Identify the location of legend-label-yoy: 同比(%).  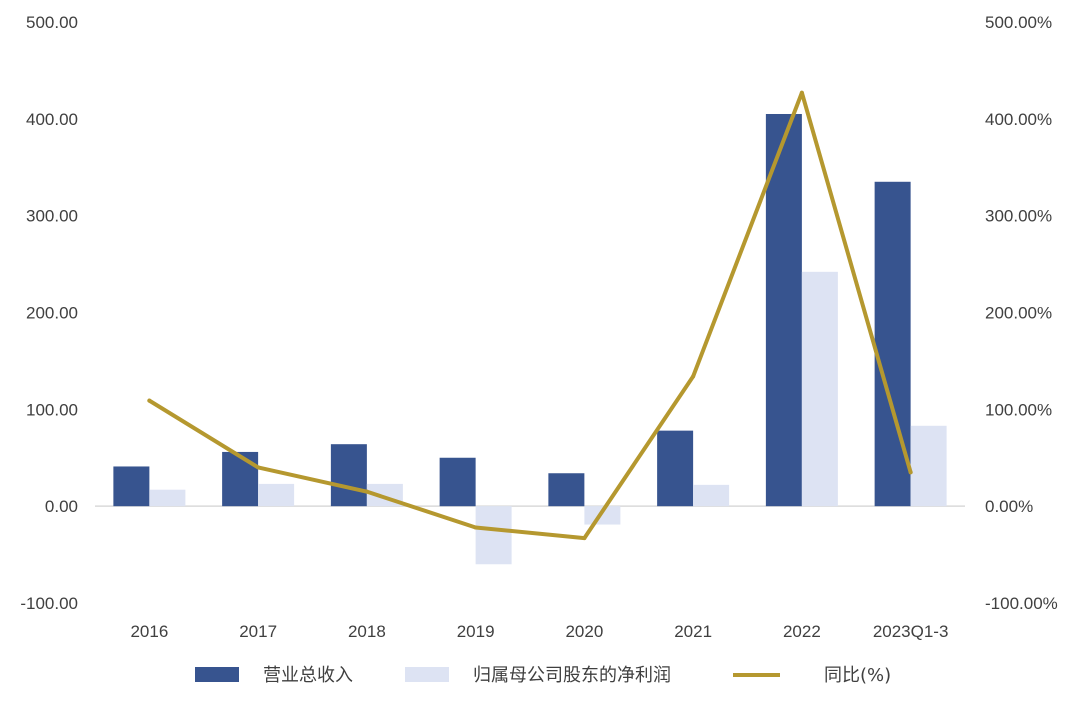
(857, 675).